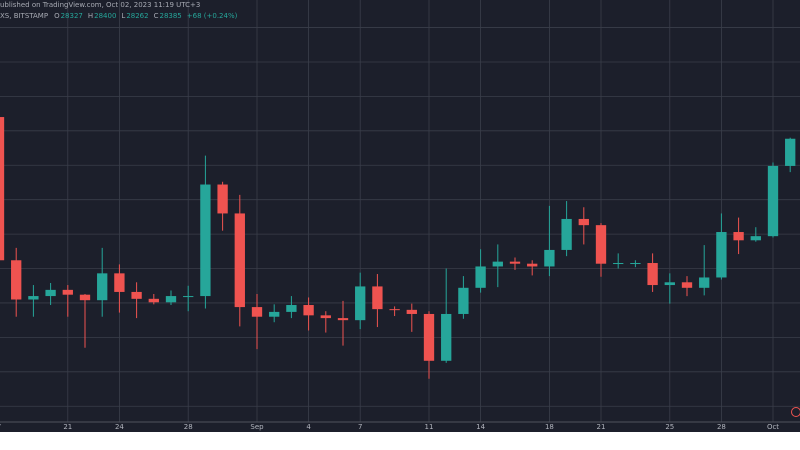 The image size is (800, 450). I want to click on symbol: XS, BITSTAMP, so click(24, 16).